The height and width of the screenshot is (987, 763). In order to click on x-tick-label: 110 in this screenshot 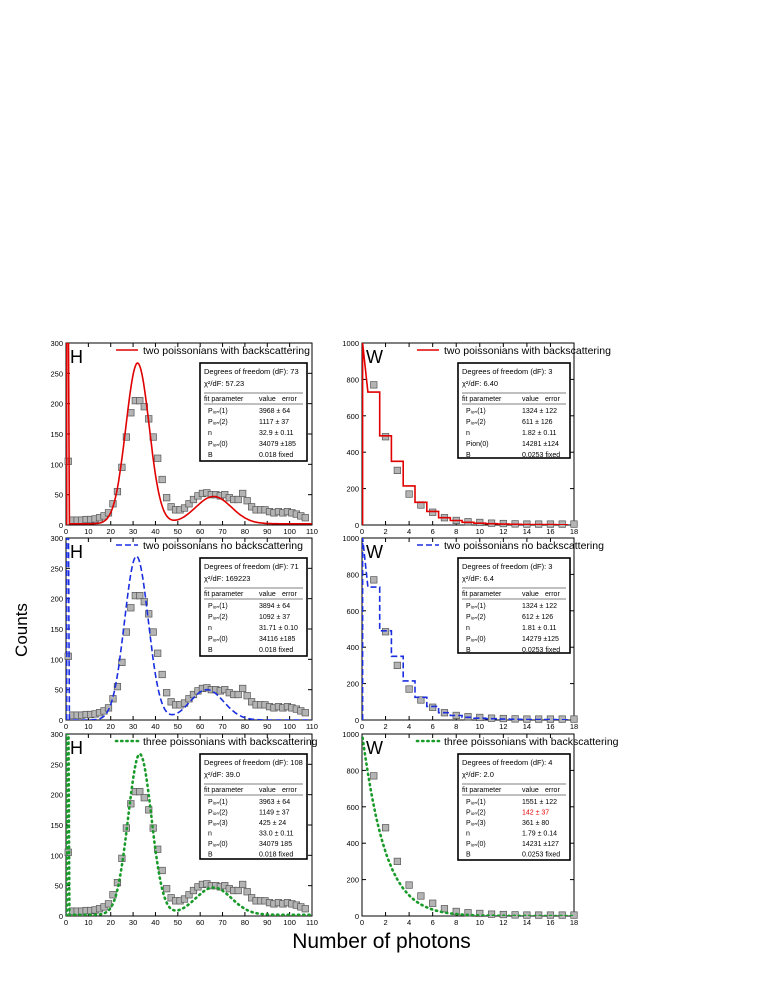, I will do `click(312, 726)`.